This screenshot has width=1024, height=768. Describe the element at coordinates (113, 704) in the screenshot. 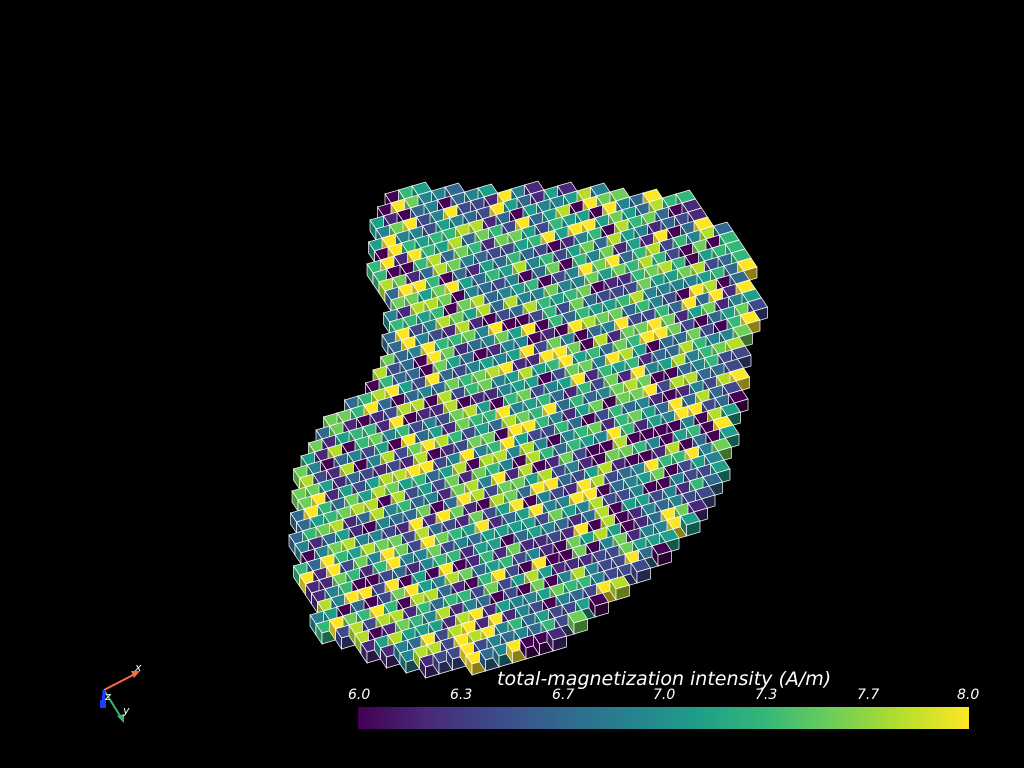

I see `y-axis-arrow` at that location.